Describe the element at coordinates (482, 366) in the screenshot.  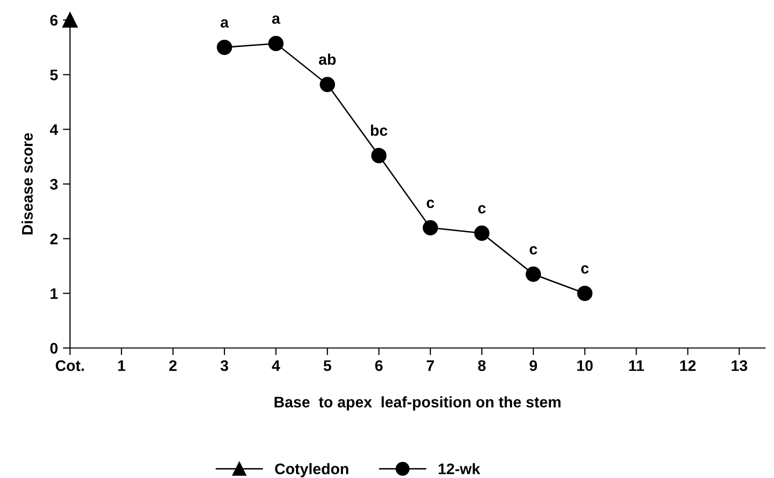
I see `x-tick-label: 8` at that location.